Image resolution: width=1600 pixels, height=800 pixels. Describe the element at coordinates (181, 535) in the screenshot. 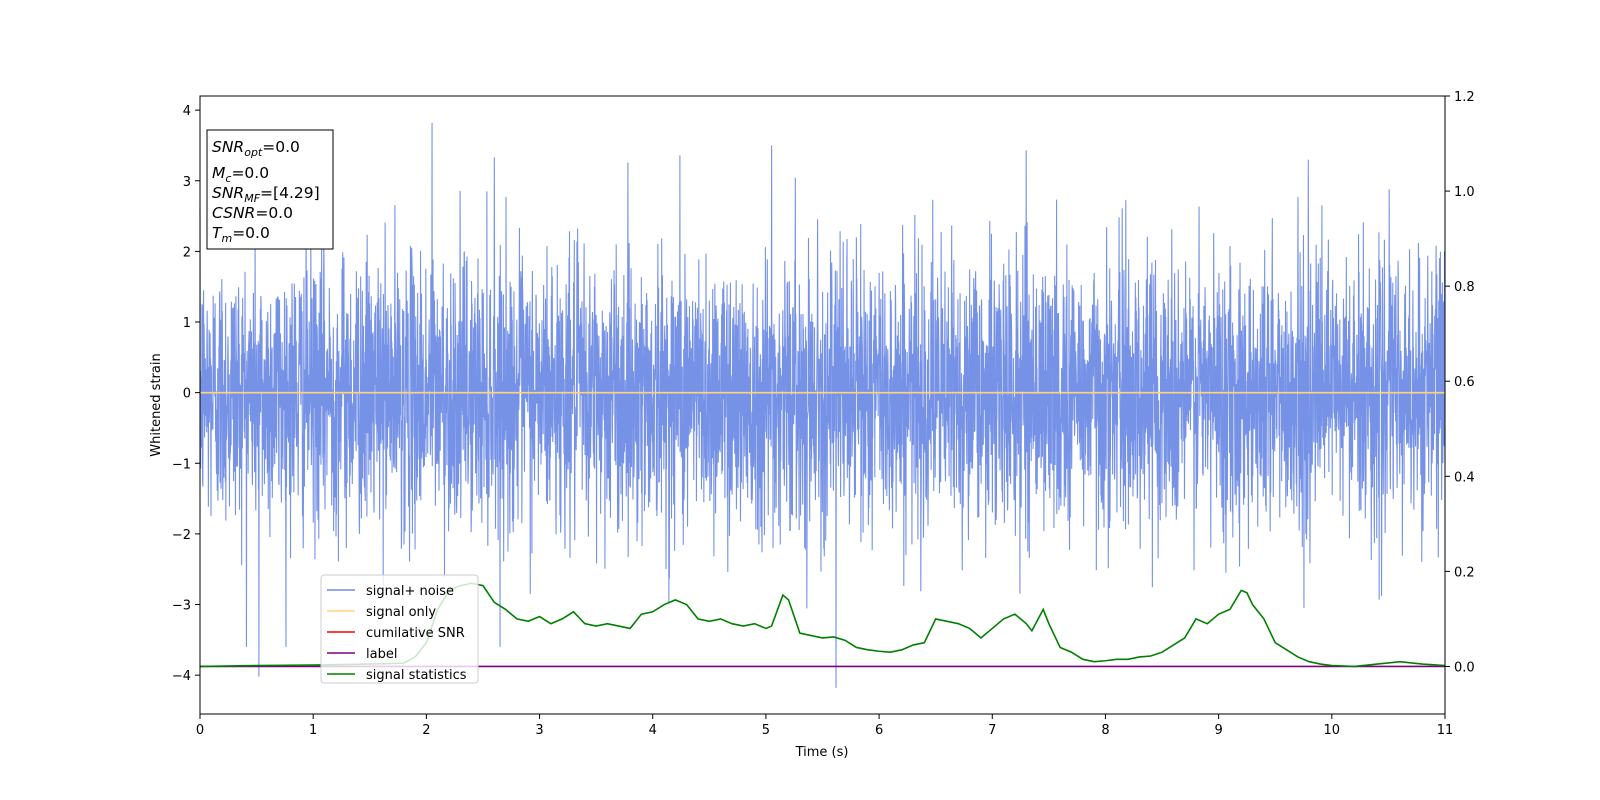

I see `left-y-tick-label: −2` at that location.